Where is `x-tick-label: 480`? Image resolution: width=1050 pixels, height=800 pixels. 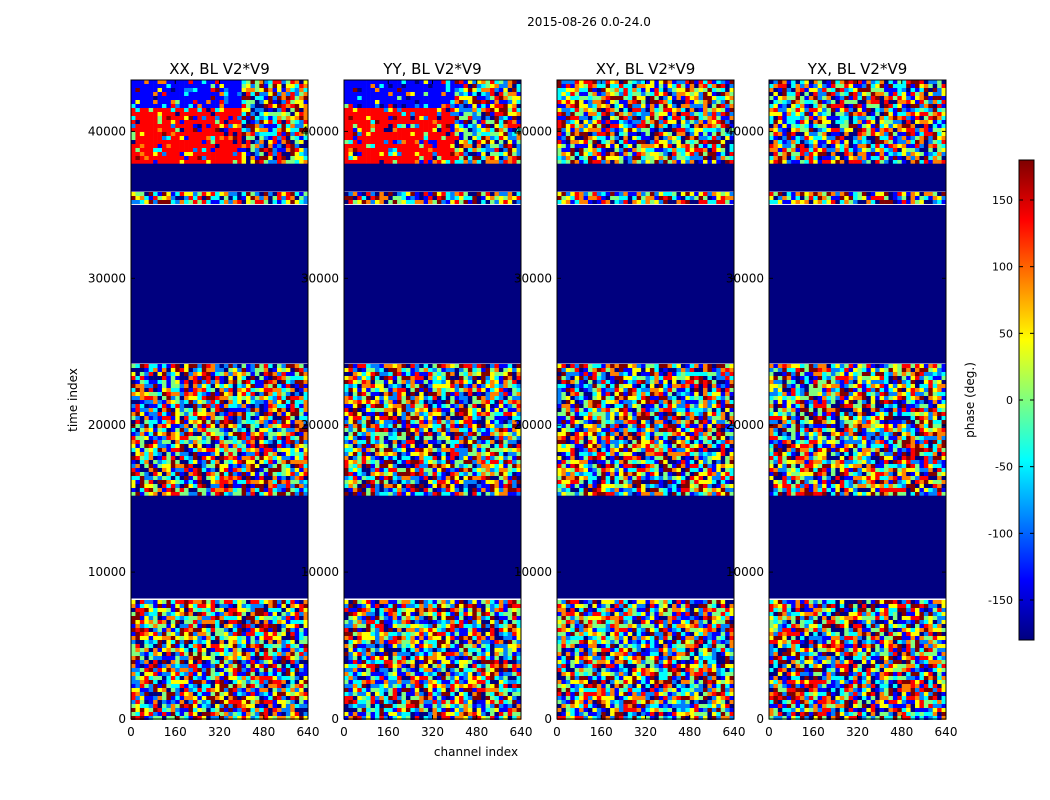 x-tick-label: 480 is located at coordinates (263, 732).